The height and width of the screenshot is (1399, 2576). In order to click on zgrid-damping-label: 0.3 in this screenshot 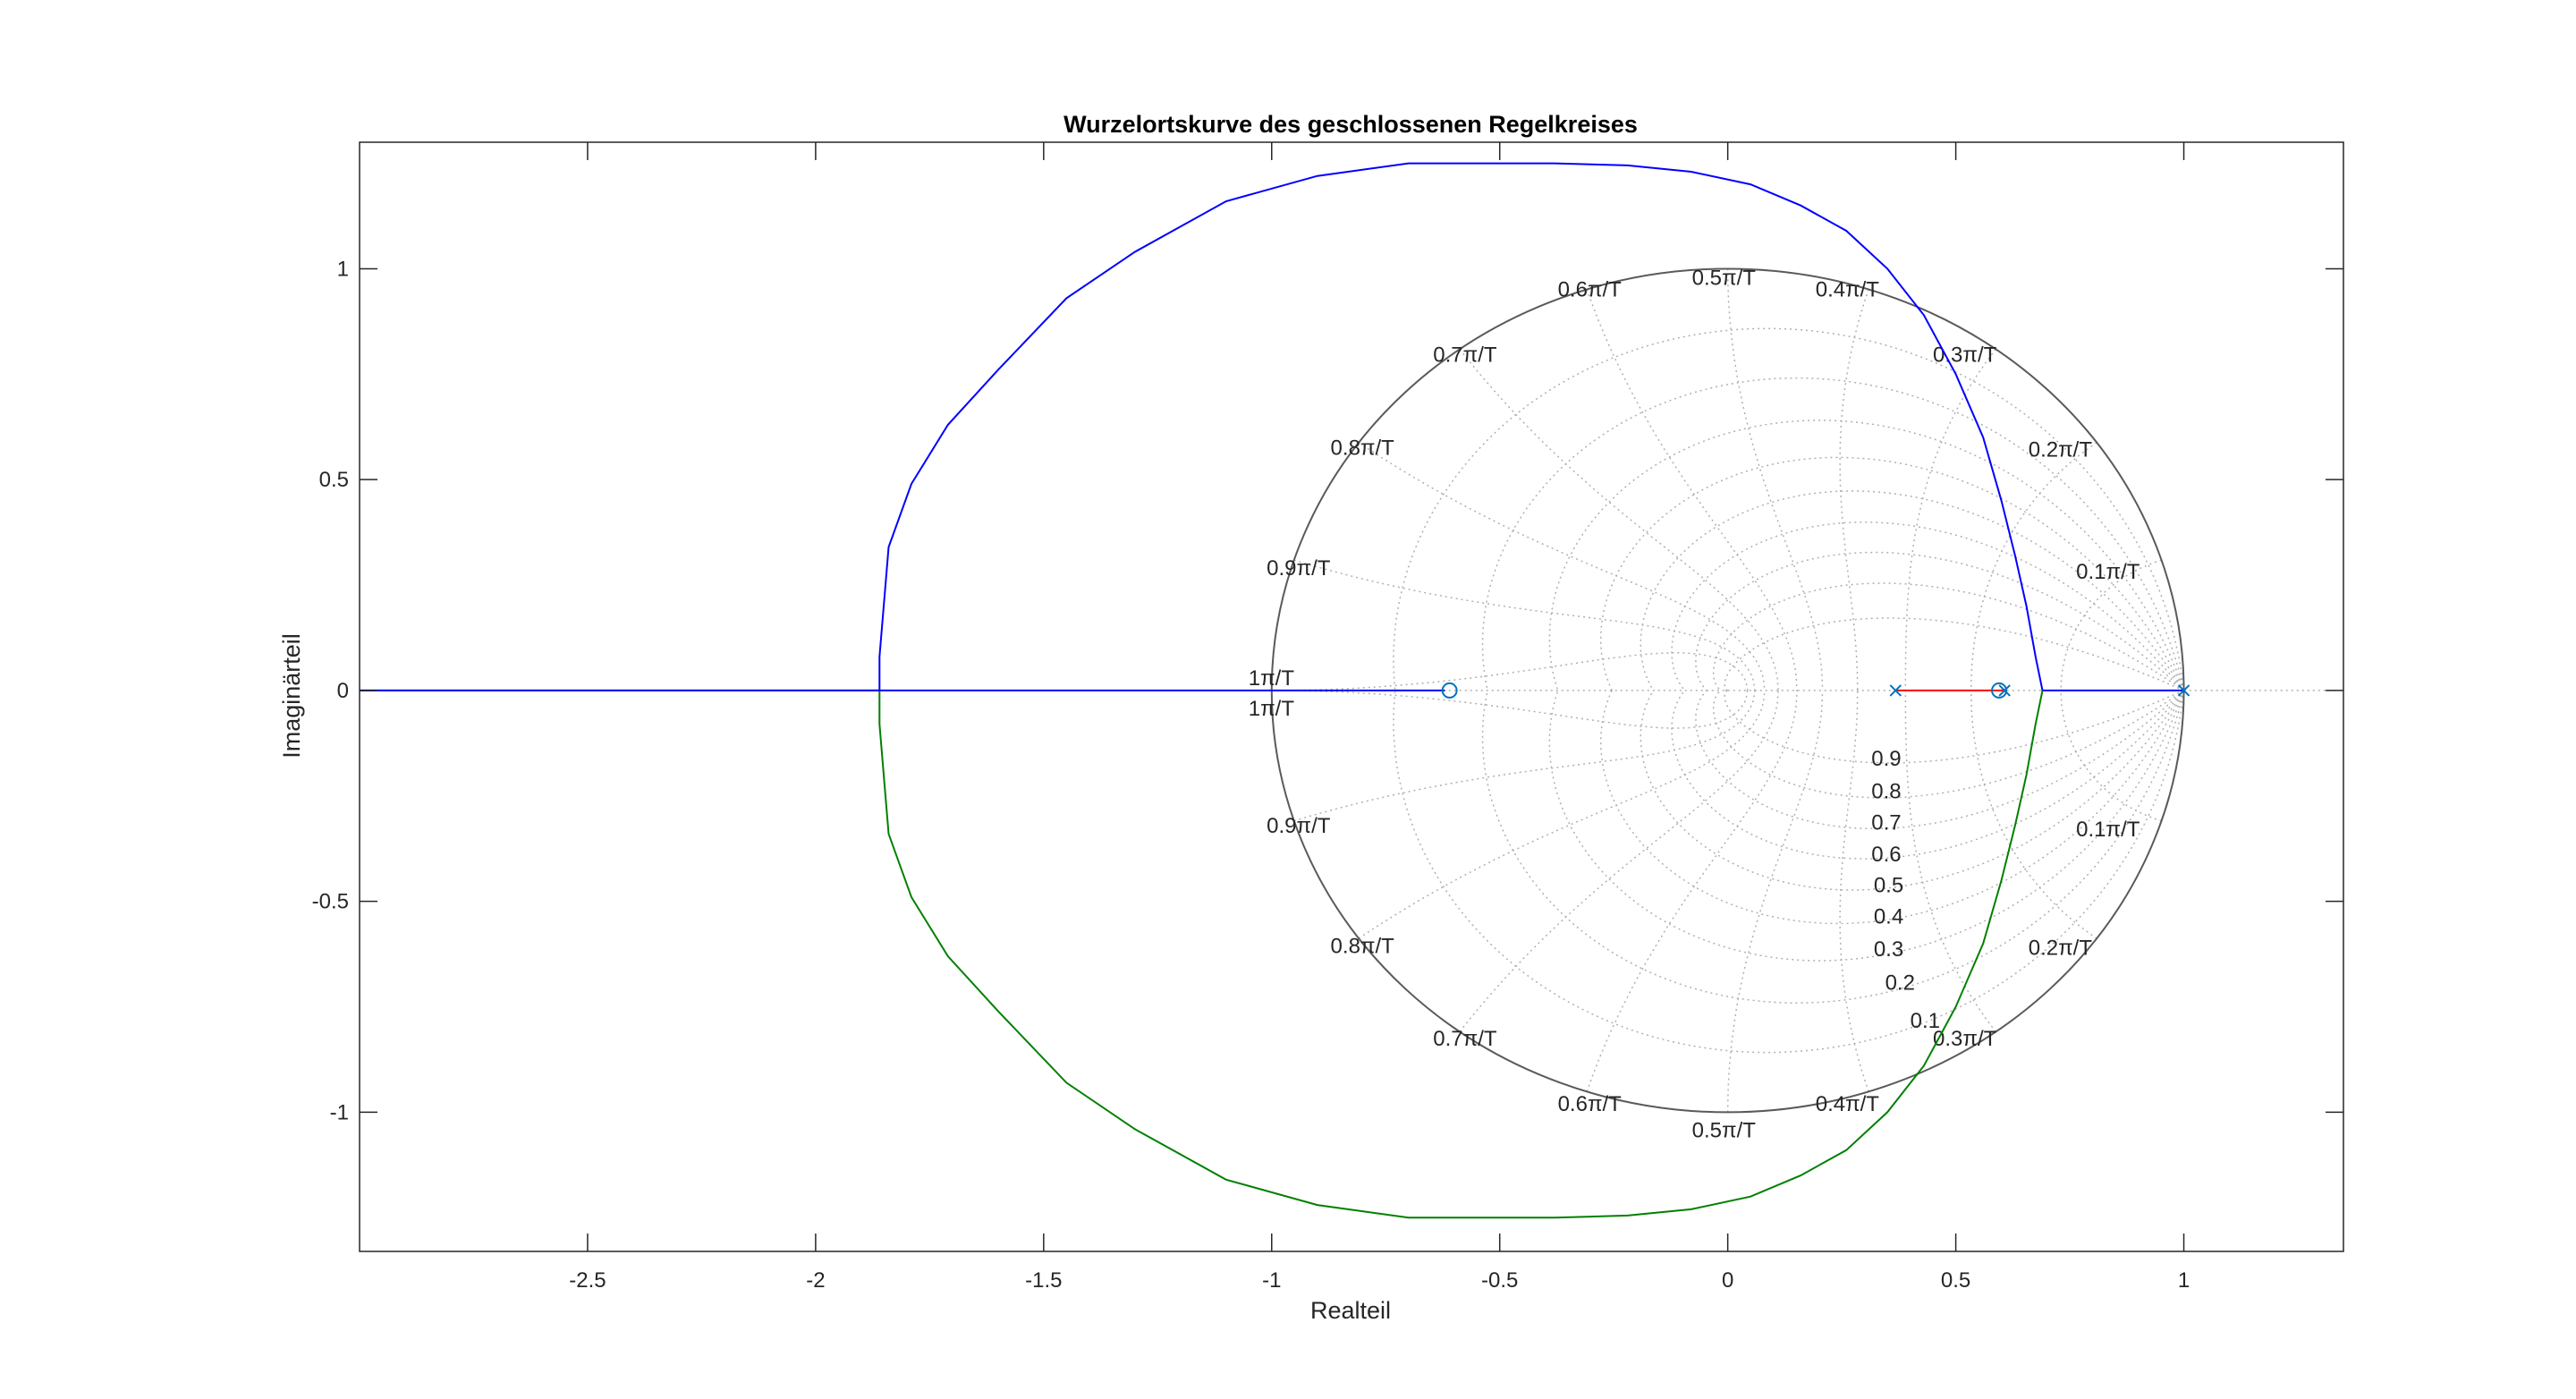, I will do `click(1888, 949)`.